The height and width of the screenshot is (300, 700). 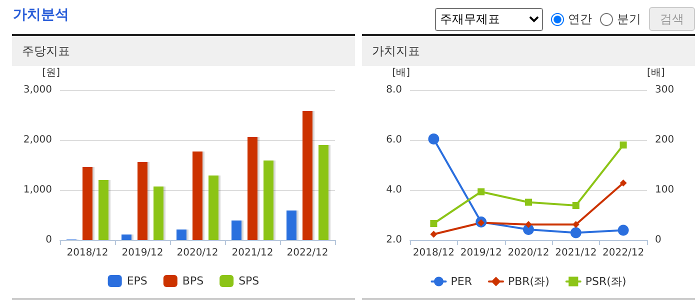 I want to click on legend-label: PER, so click(x=461, y=281).